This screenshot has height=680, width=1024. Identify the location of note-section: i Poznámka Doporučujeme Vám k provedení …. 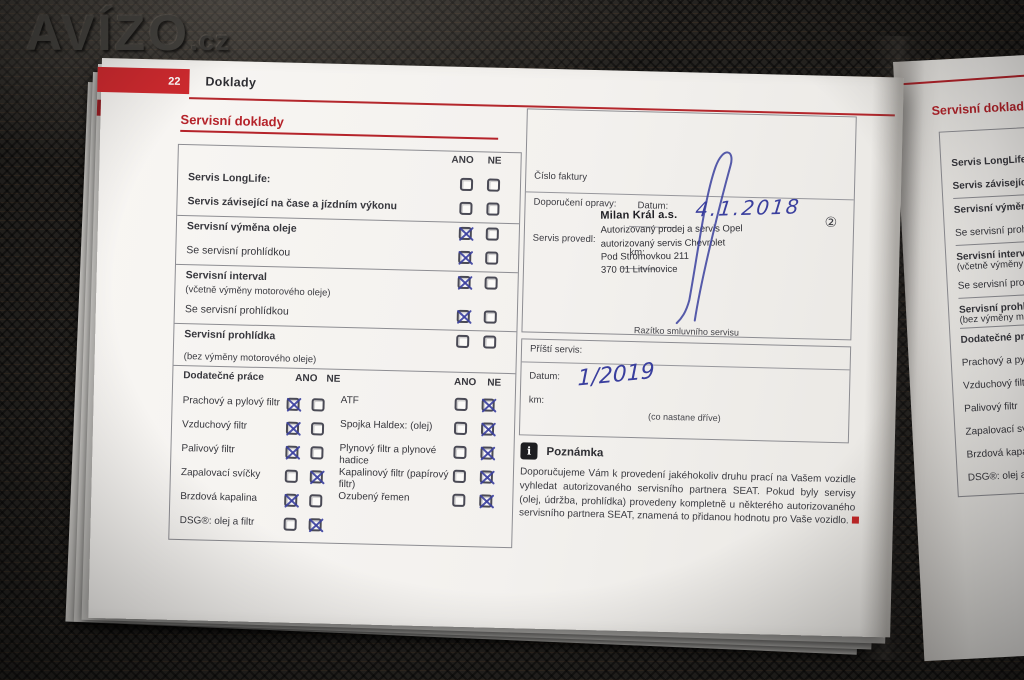
(689, 485).